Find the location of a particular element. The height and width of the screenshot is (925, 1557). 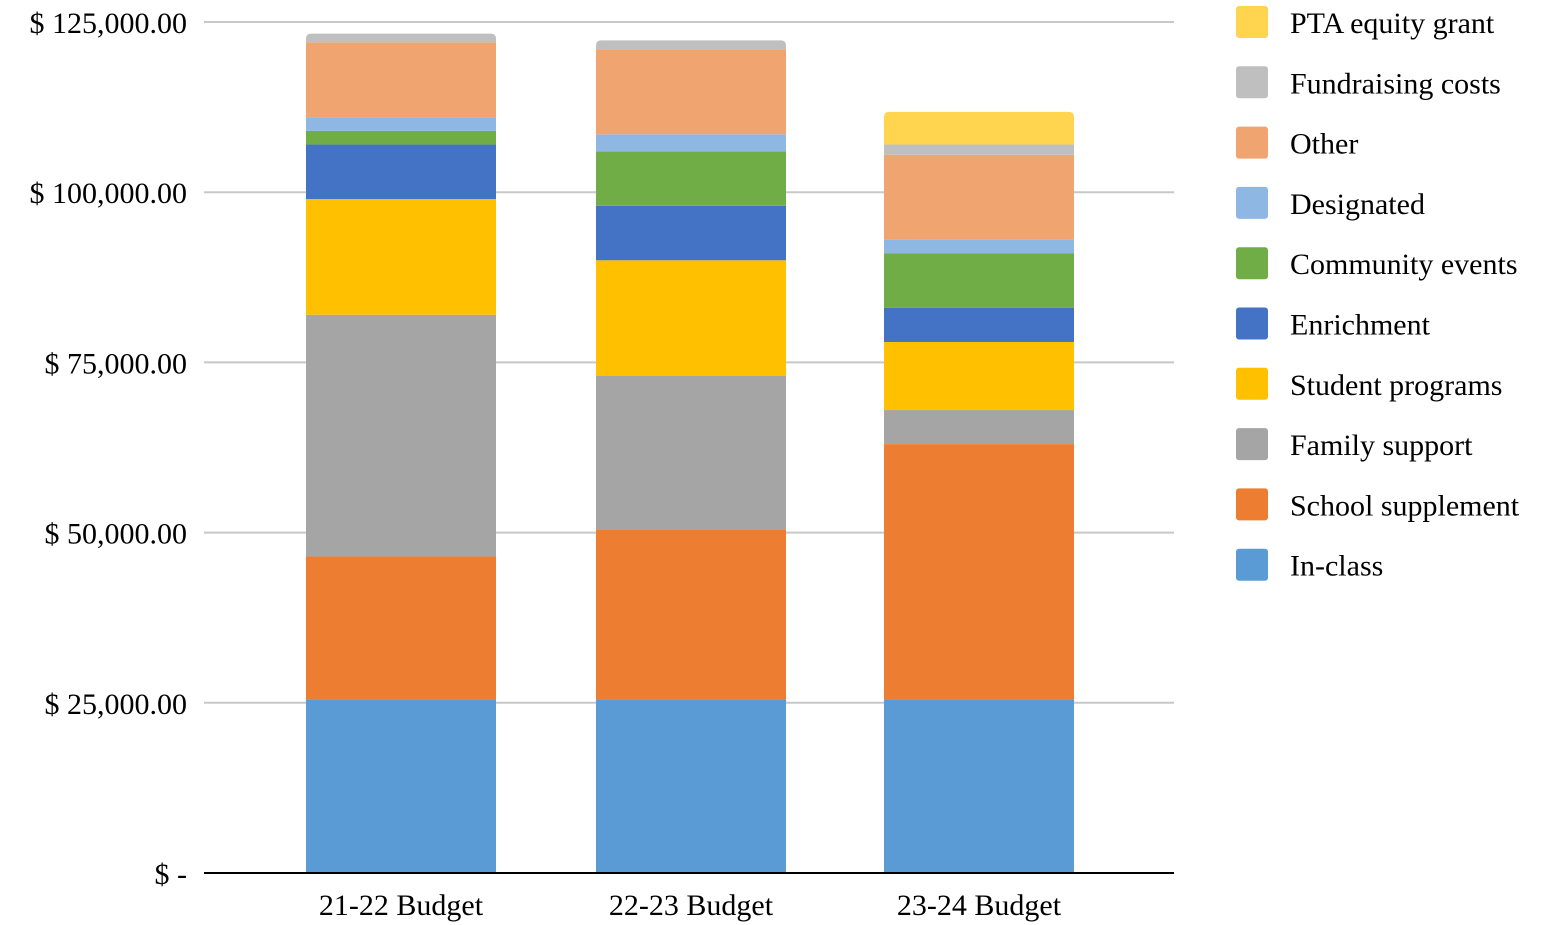

x-tick-label: 23-24 Budget is located at coordinates (979, 905).